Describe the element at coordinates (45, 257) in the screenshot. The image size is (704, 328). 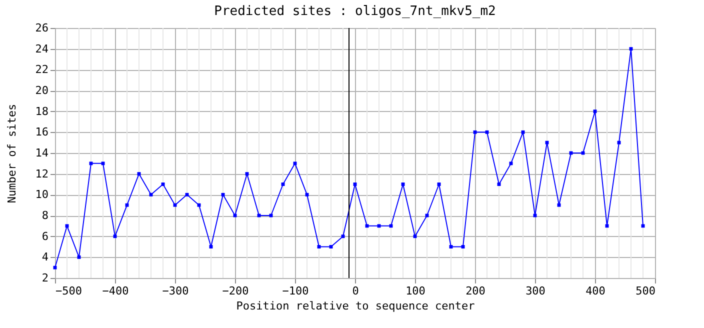
I see `y-tick-label: 4` at that location.